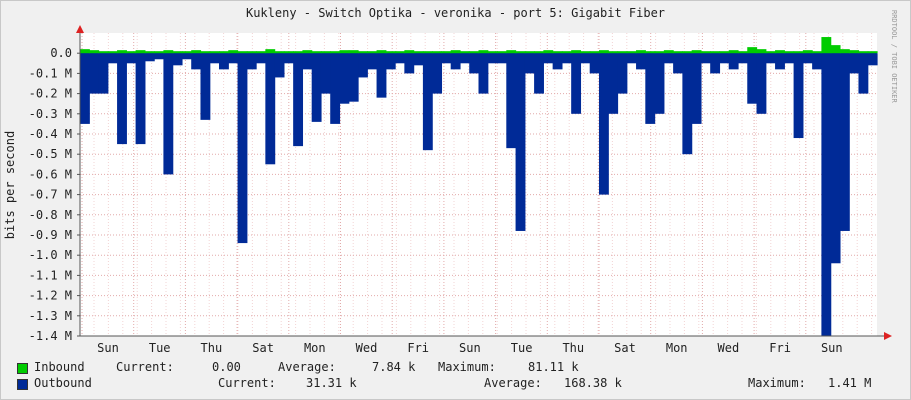 The image size is (911, 400). Describe the element at coordinates (50, 154) in the screenshot. I see `y-tick-label: -0.5 M` at that location.